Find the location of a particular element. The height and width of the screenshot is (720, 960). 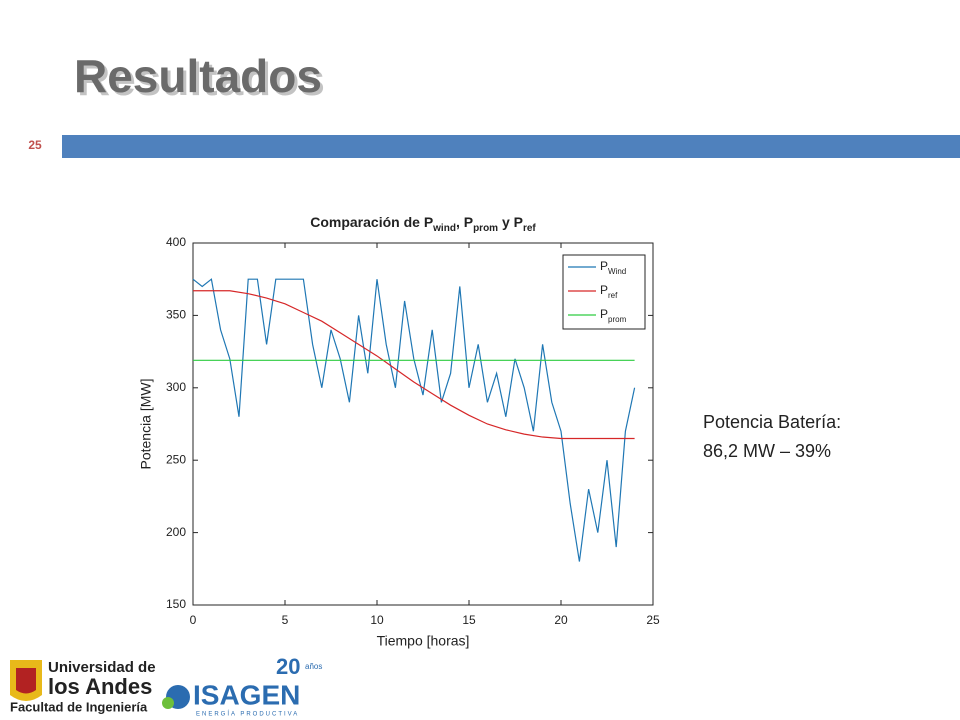

header-bar is located at coordinates (511, 146).